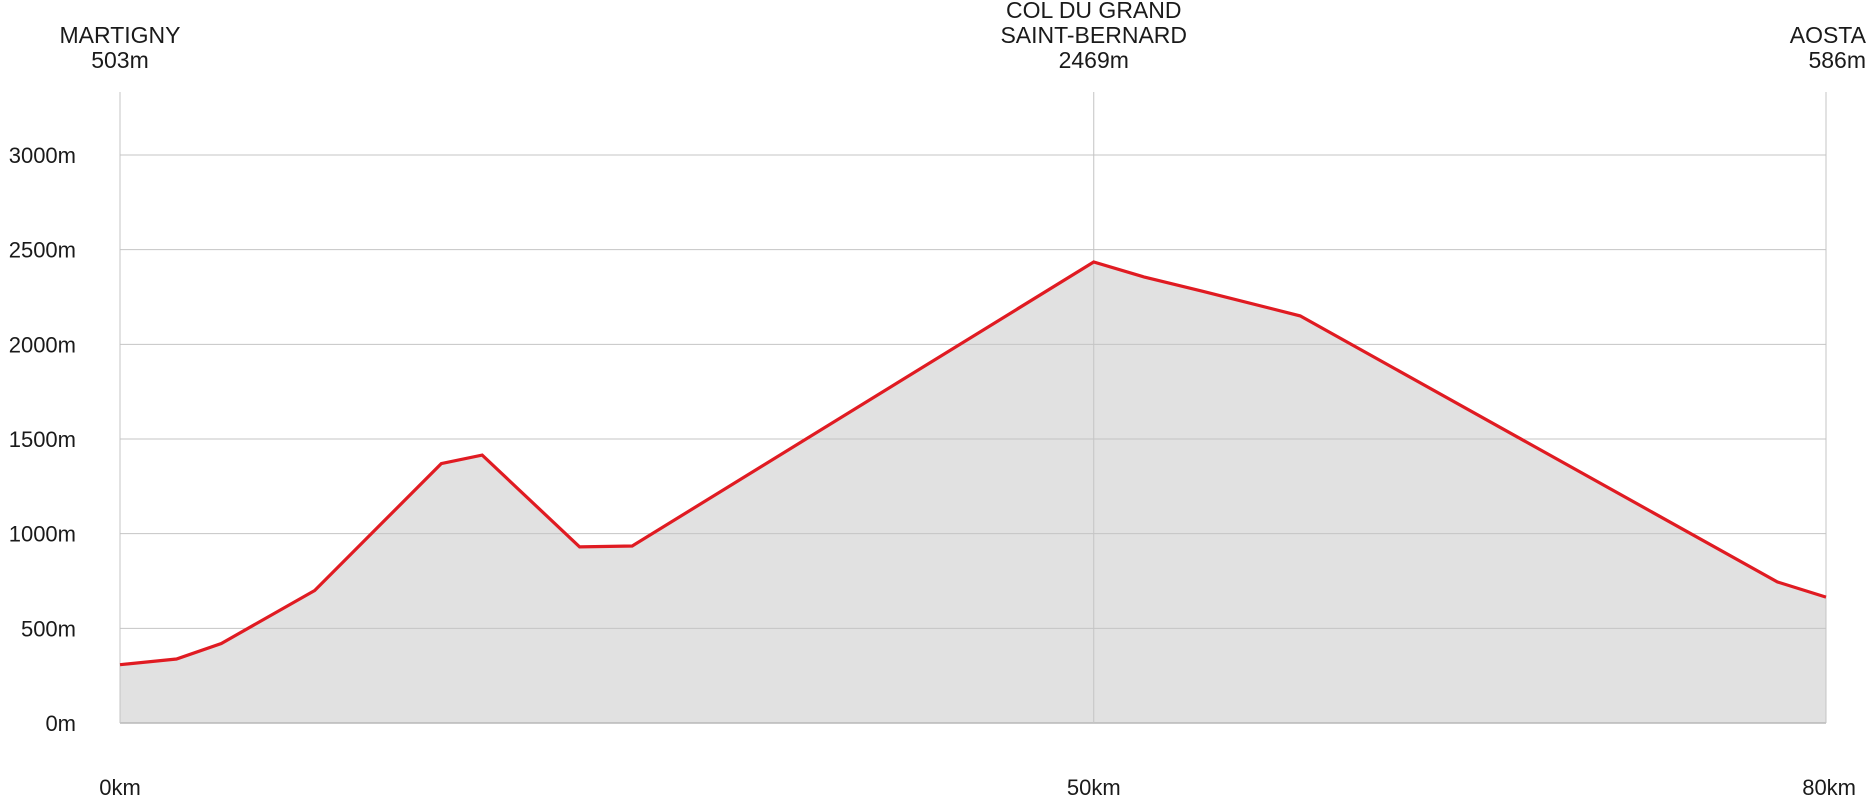 This screenshot has width=1868, height=796. What do you see at coordinates (42, 250) in the screenshot?
I see `y-tick-label-2500: 2500m` at bounding box center [42, 250].